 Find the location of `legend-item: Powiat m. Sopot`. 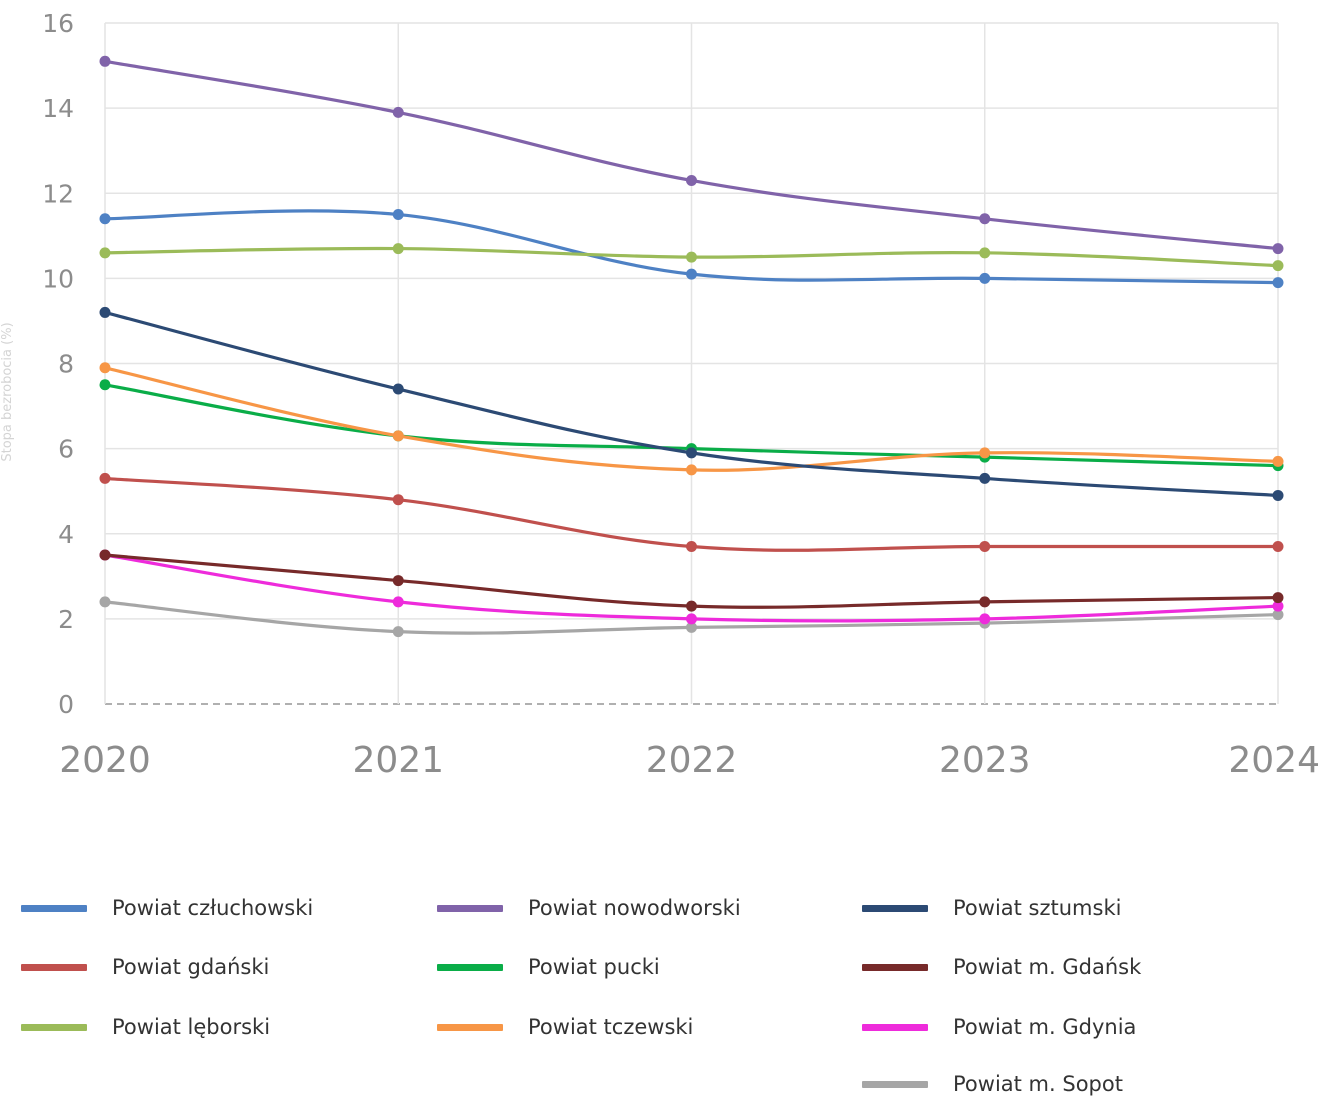

legend-item: Powiat m. Sopot is located at coordinates (992, 1084).